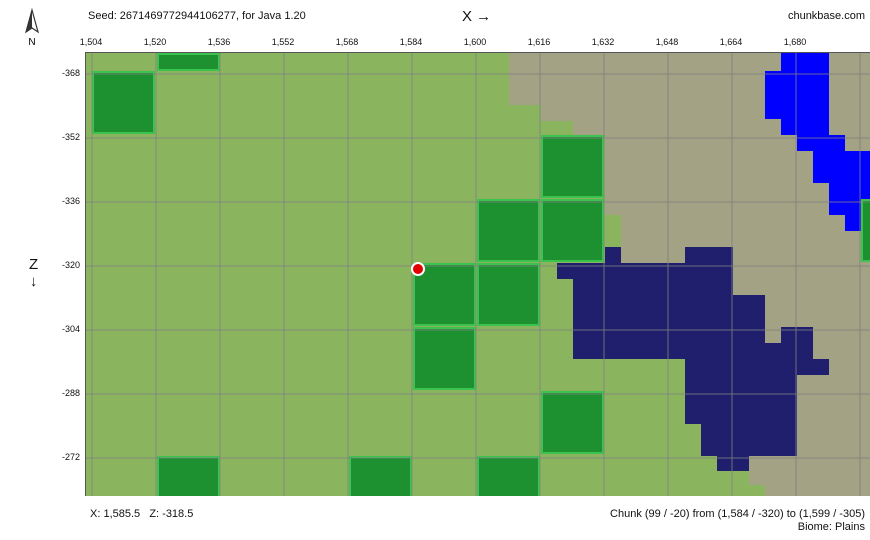  Describe the element at coordinates (70, 137) in the screenshot. I see `z-tick-label: -352` at that location.